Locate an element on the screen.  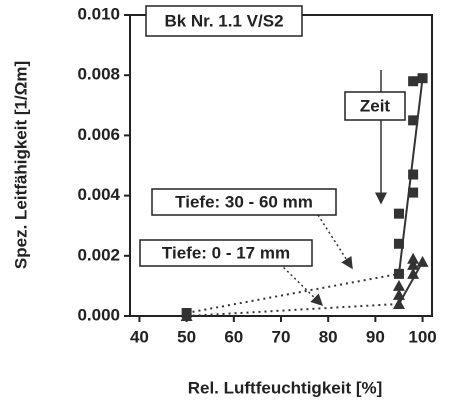
x-axis-label: Rel. Luftfeuchtigkeit [%] is located at coordinates (285, 387).